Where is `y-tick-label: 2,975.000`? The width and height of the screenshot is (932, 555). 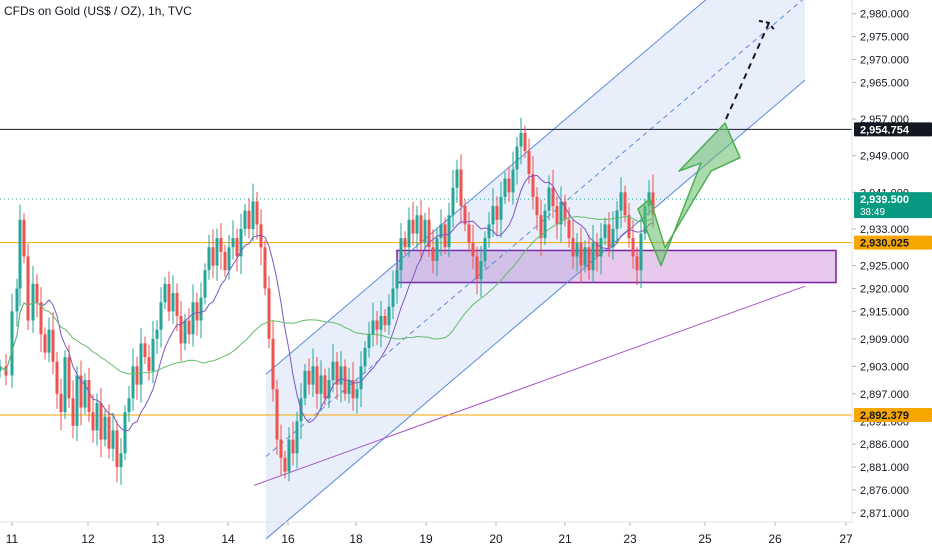
y-tick-label: 2,975.000 is located at coordinates (884, 38).